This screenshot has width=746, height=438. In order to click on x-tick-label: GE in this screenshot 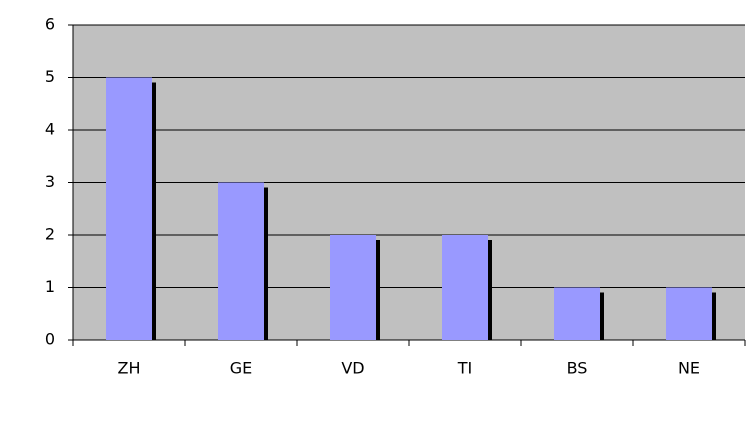, I will do `click(241, 368)`.